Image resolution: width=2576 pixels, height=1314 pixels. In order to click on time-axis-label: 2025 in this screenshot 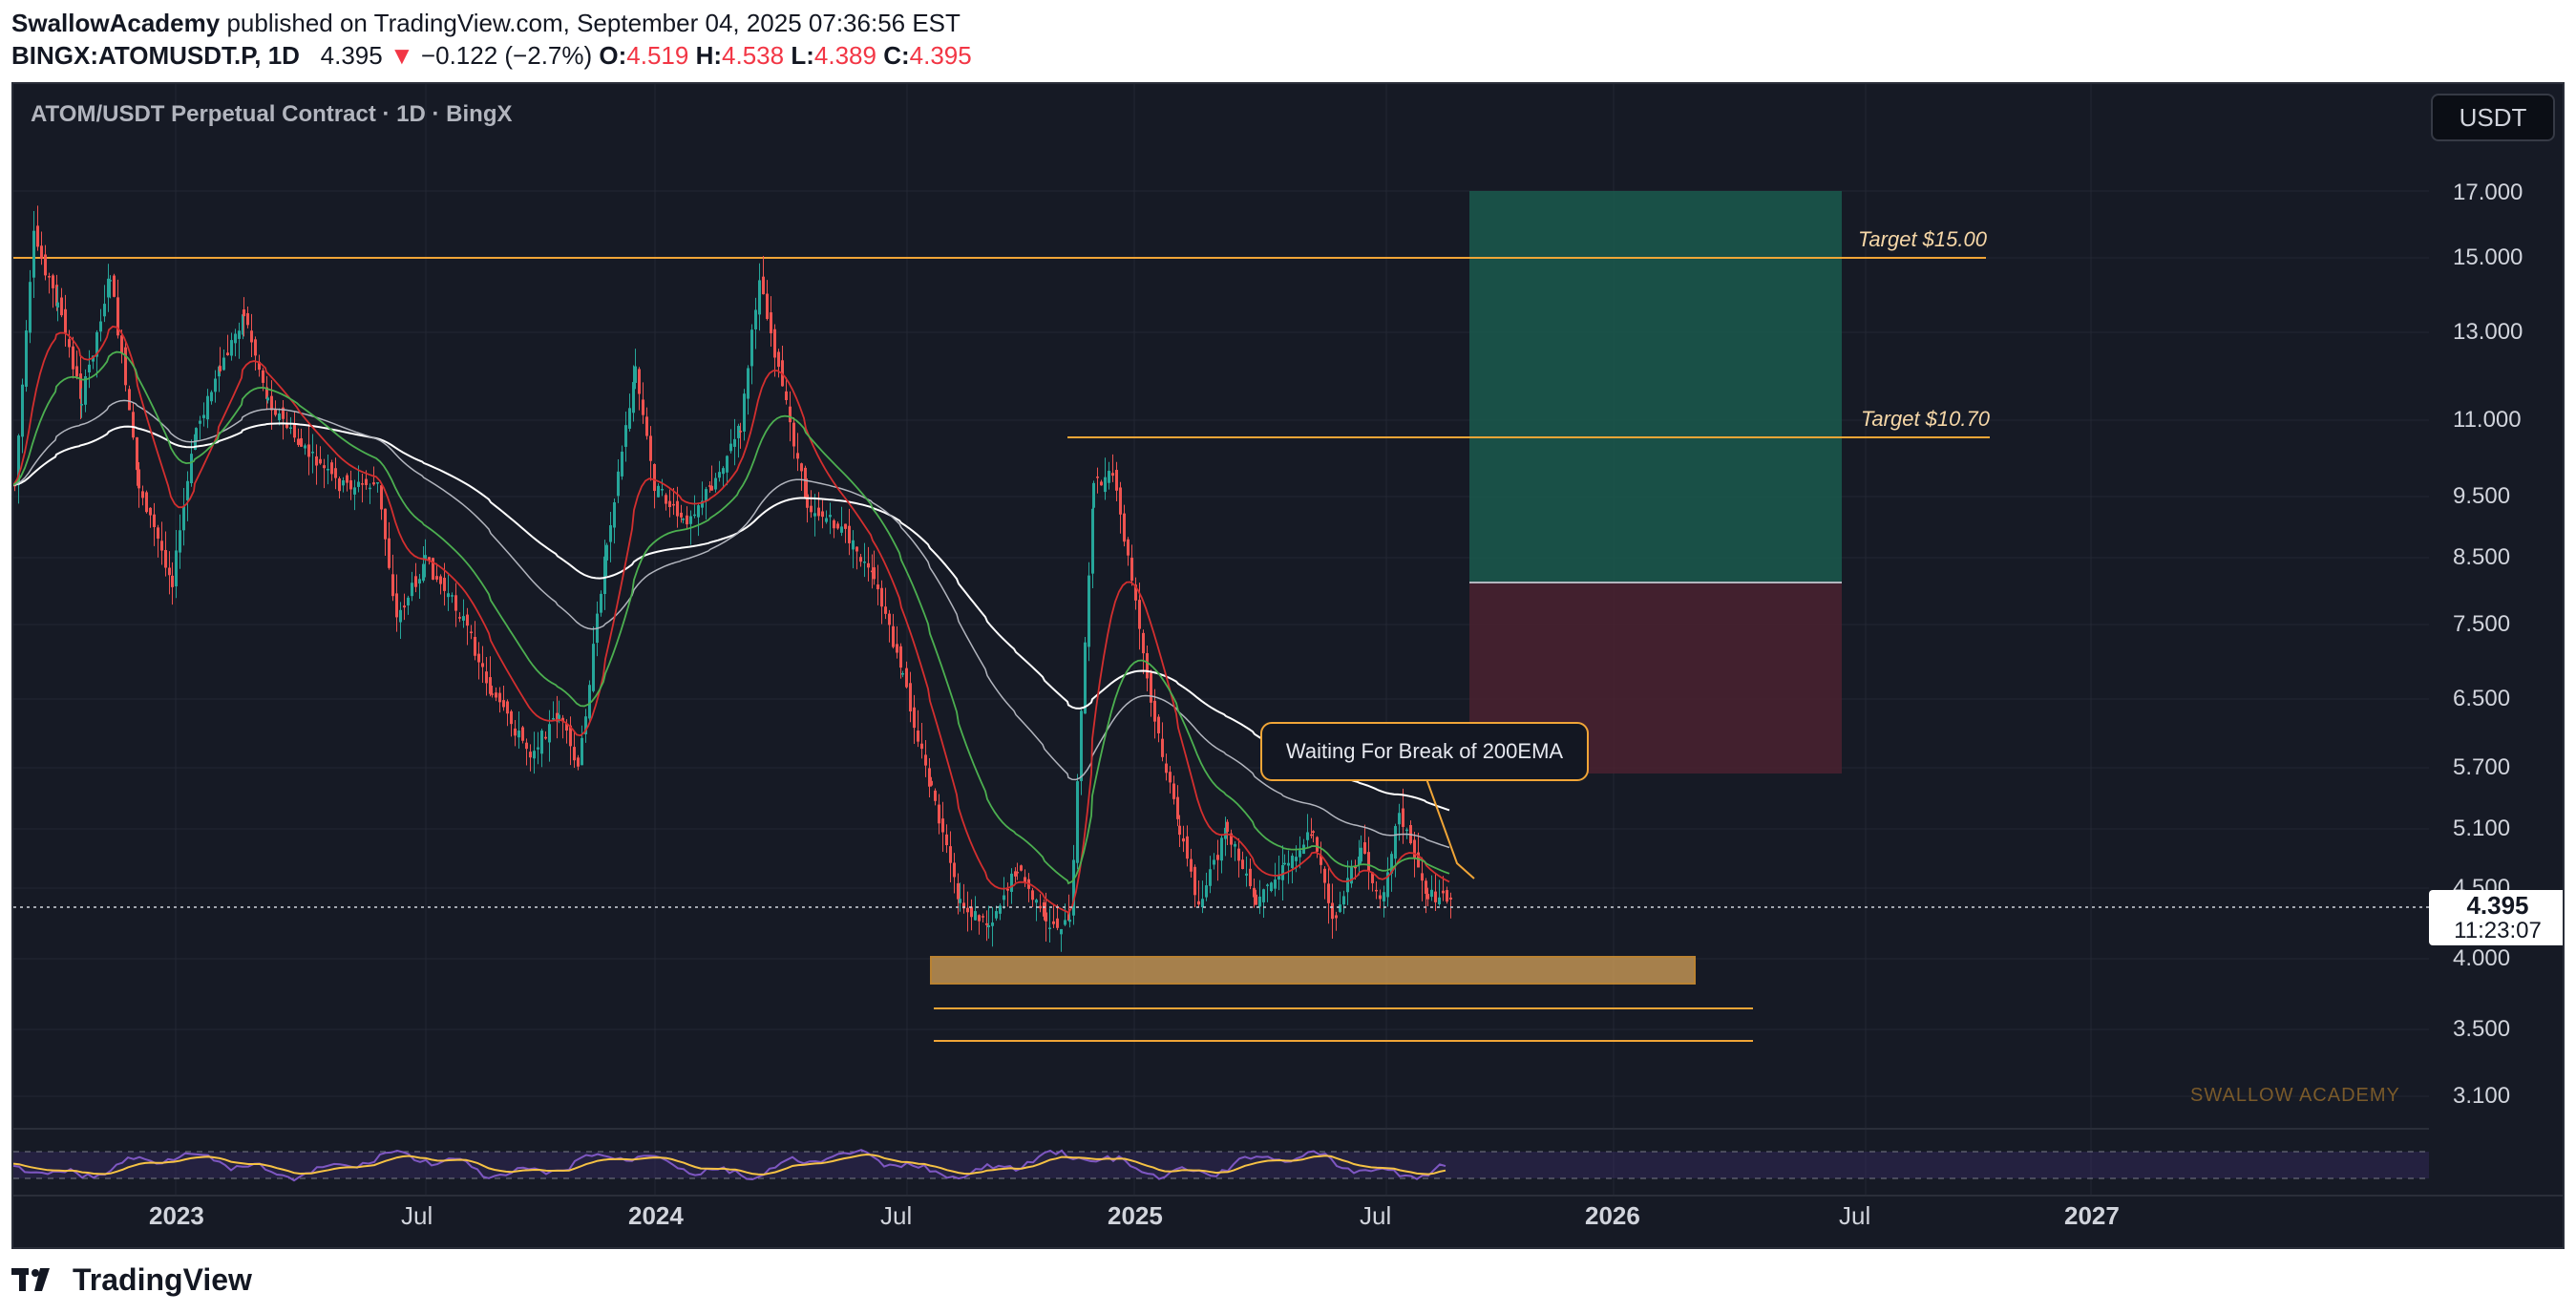, I will do `click(1135, 1215)`.